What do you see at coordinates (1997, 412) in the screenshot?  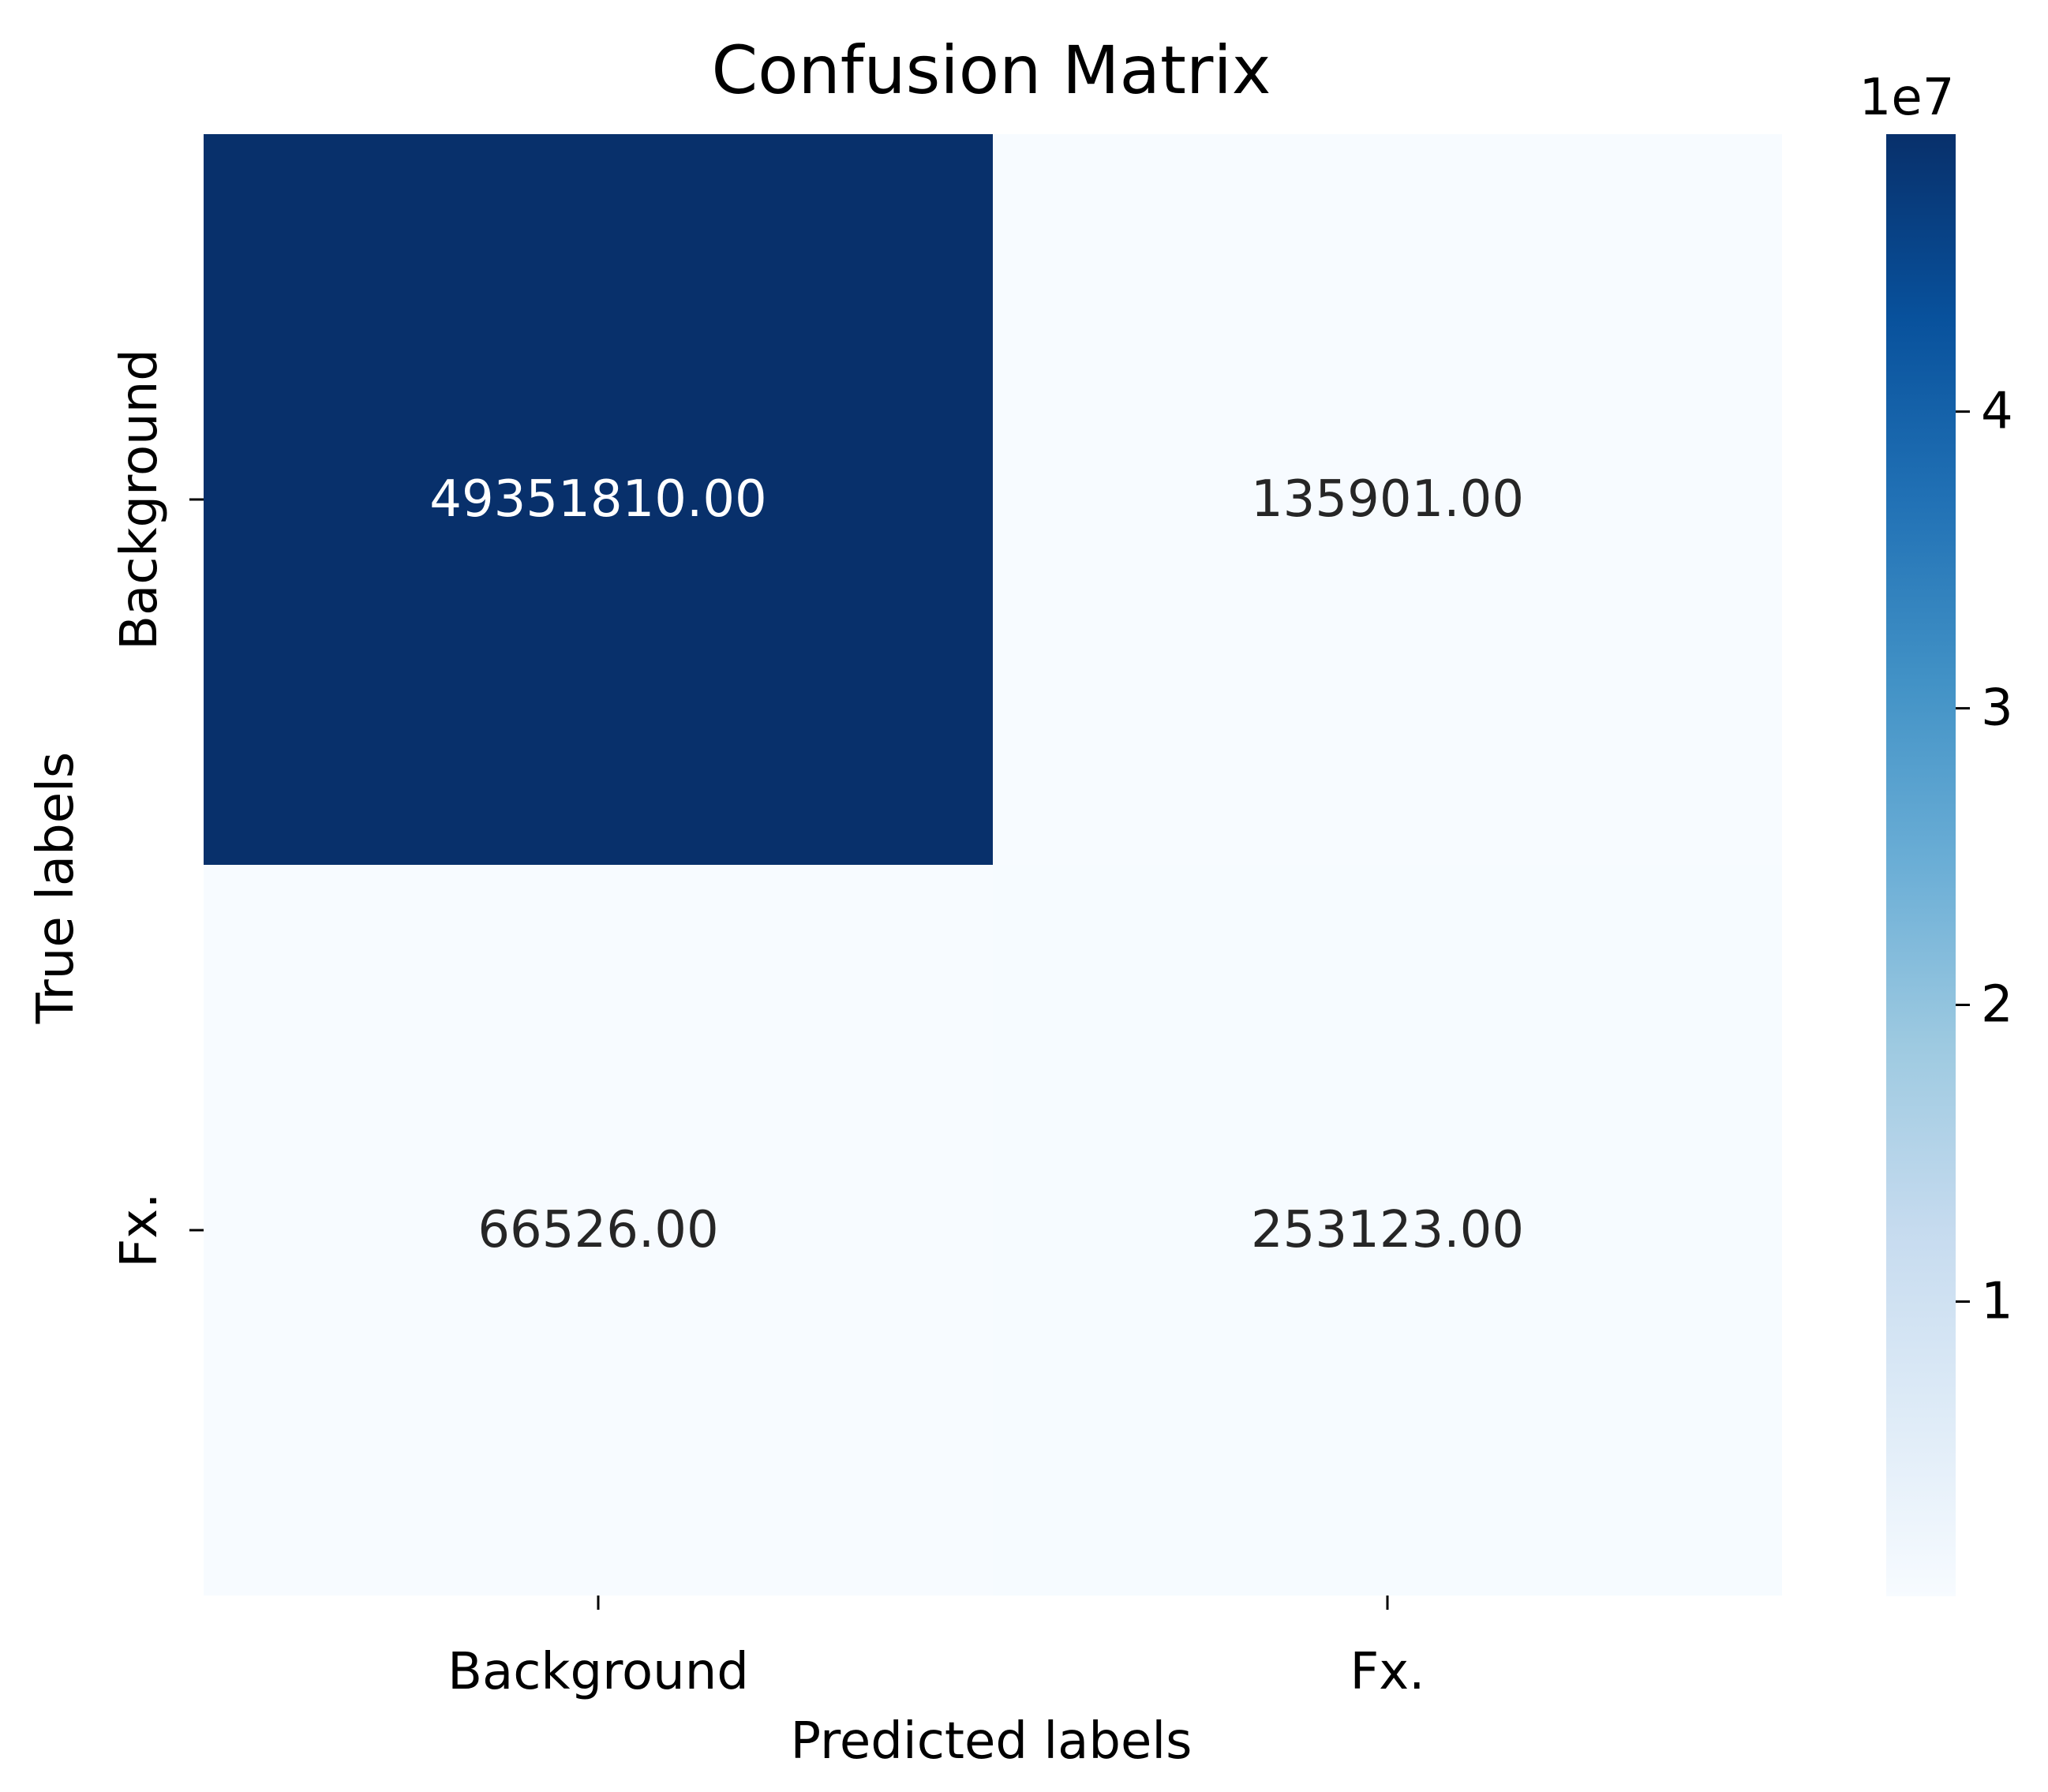 I see `colorbar-tick-label-3: 4` at bounding box center [1997, 412].